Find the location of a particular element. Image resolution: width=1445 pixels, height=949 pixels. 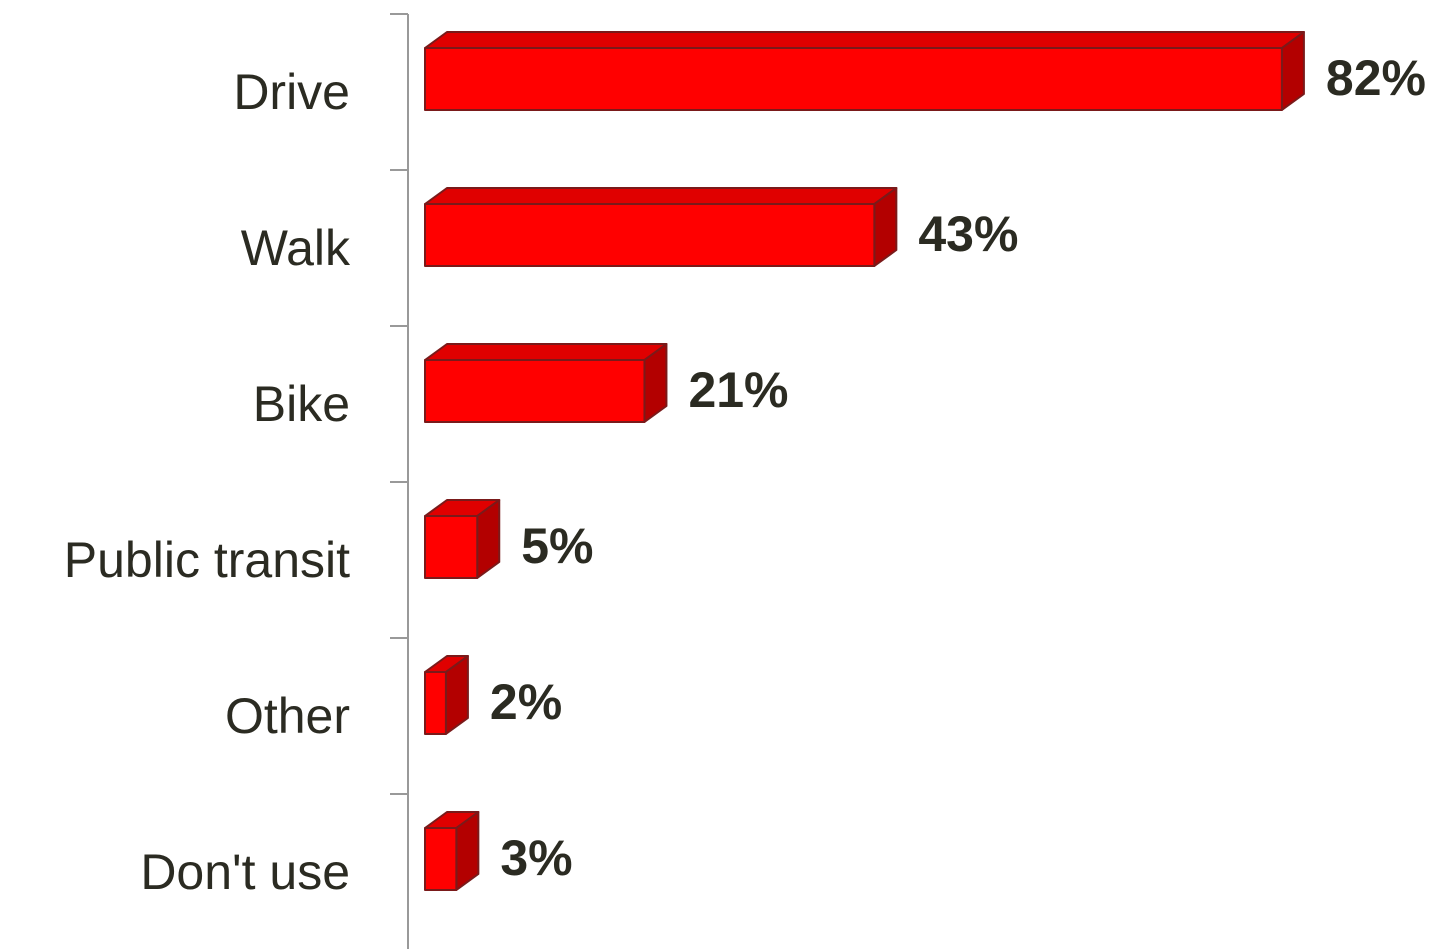

data-label: 43% is located at coordinates (968, 234).